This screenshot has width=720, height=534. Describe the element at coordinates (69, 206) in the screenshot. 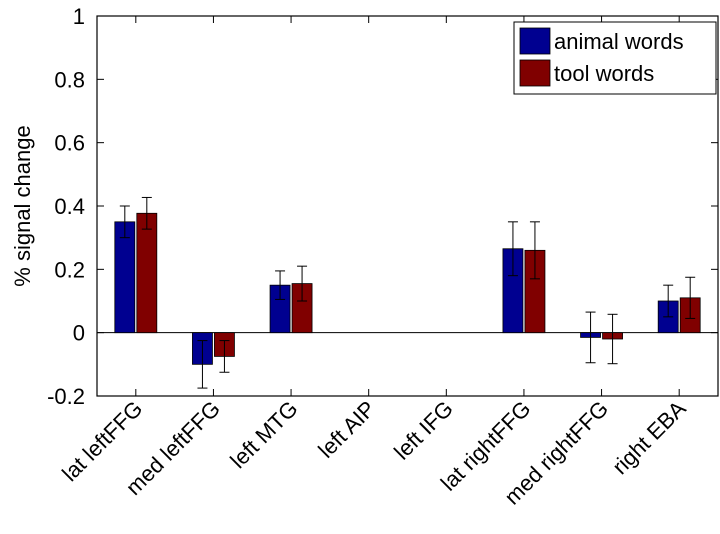

I see `y-tick-label: 0.4` at that location.